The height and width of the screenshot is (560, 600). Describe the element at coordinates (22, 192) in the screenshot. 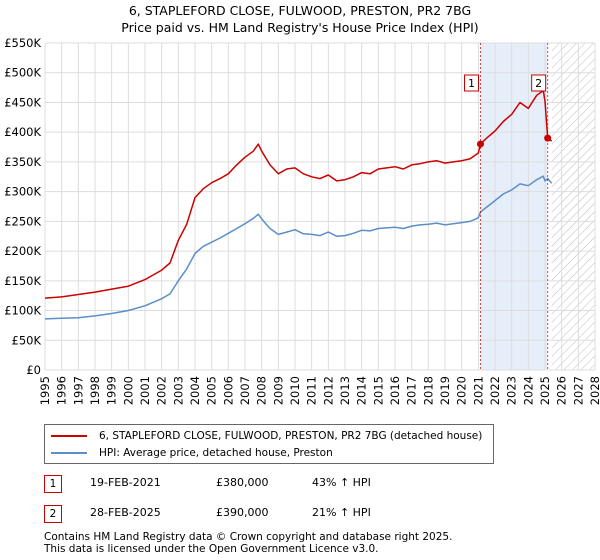

I see `y-tick-label: £300K` at that location.